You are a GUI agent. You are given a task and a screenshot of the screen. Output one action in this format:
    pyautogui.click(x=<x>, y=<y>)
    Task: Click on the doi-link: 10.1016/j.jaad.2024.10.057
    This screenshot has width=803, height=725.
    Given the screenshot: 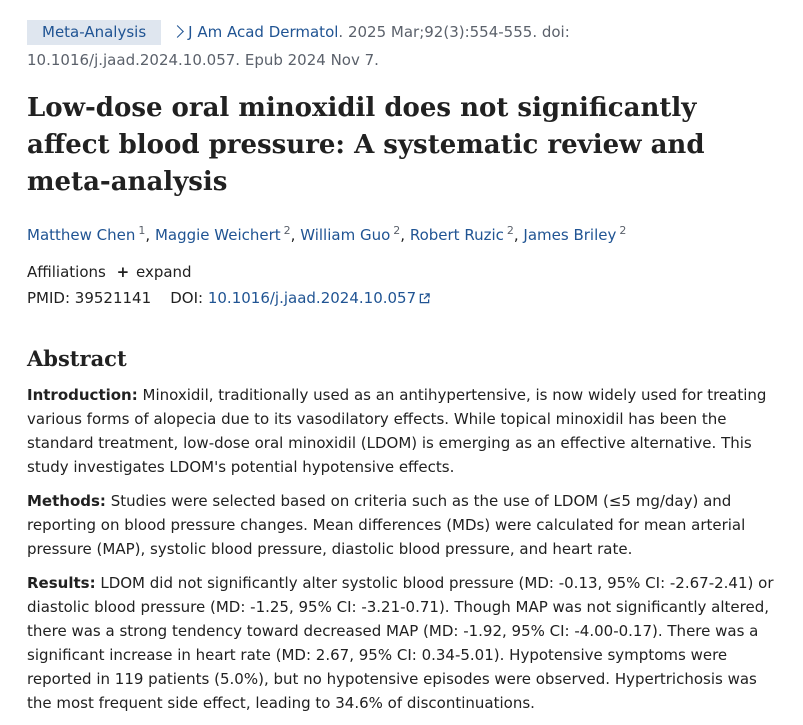 What is the action you would take?
    pyautogui.click(x=319, y=298)
    